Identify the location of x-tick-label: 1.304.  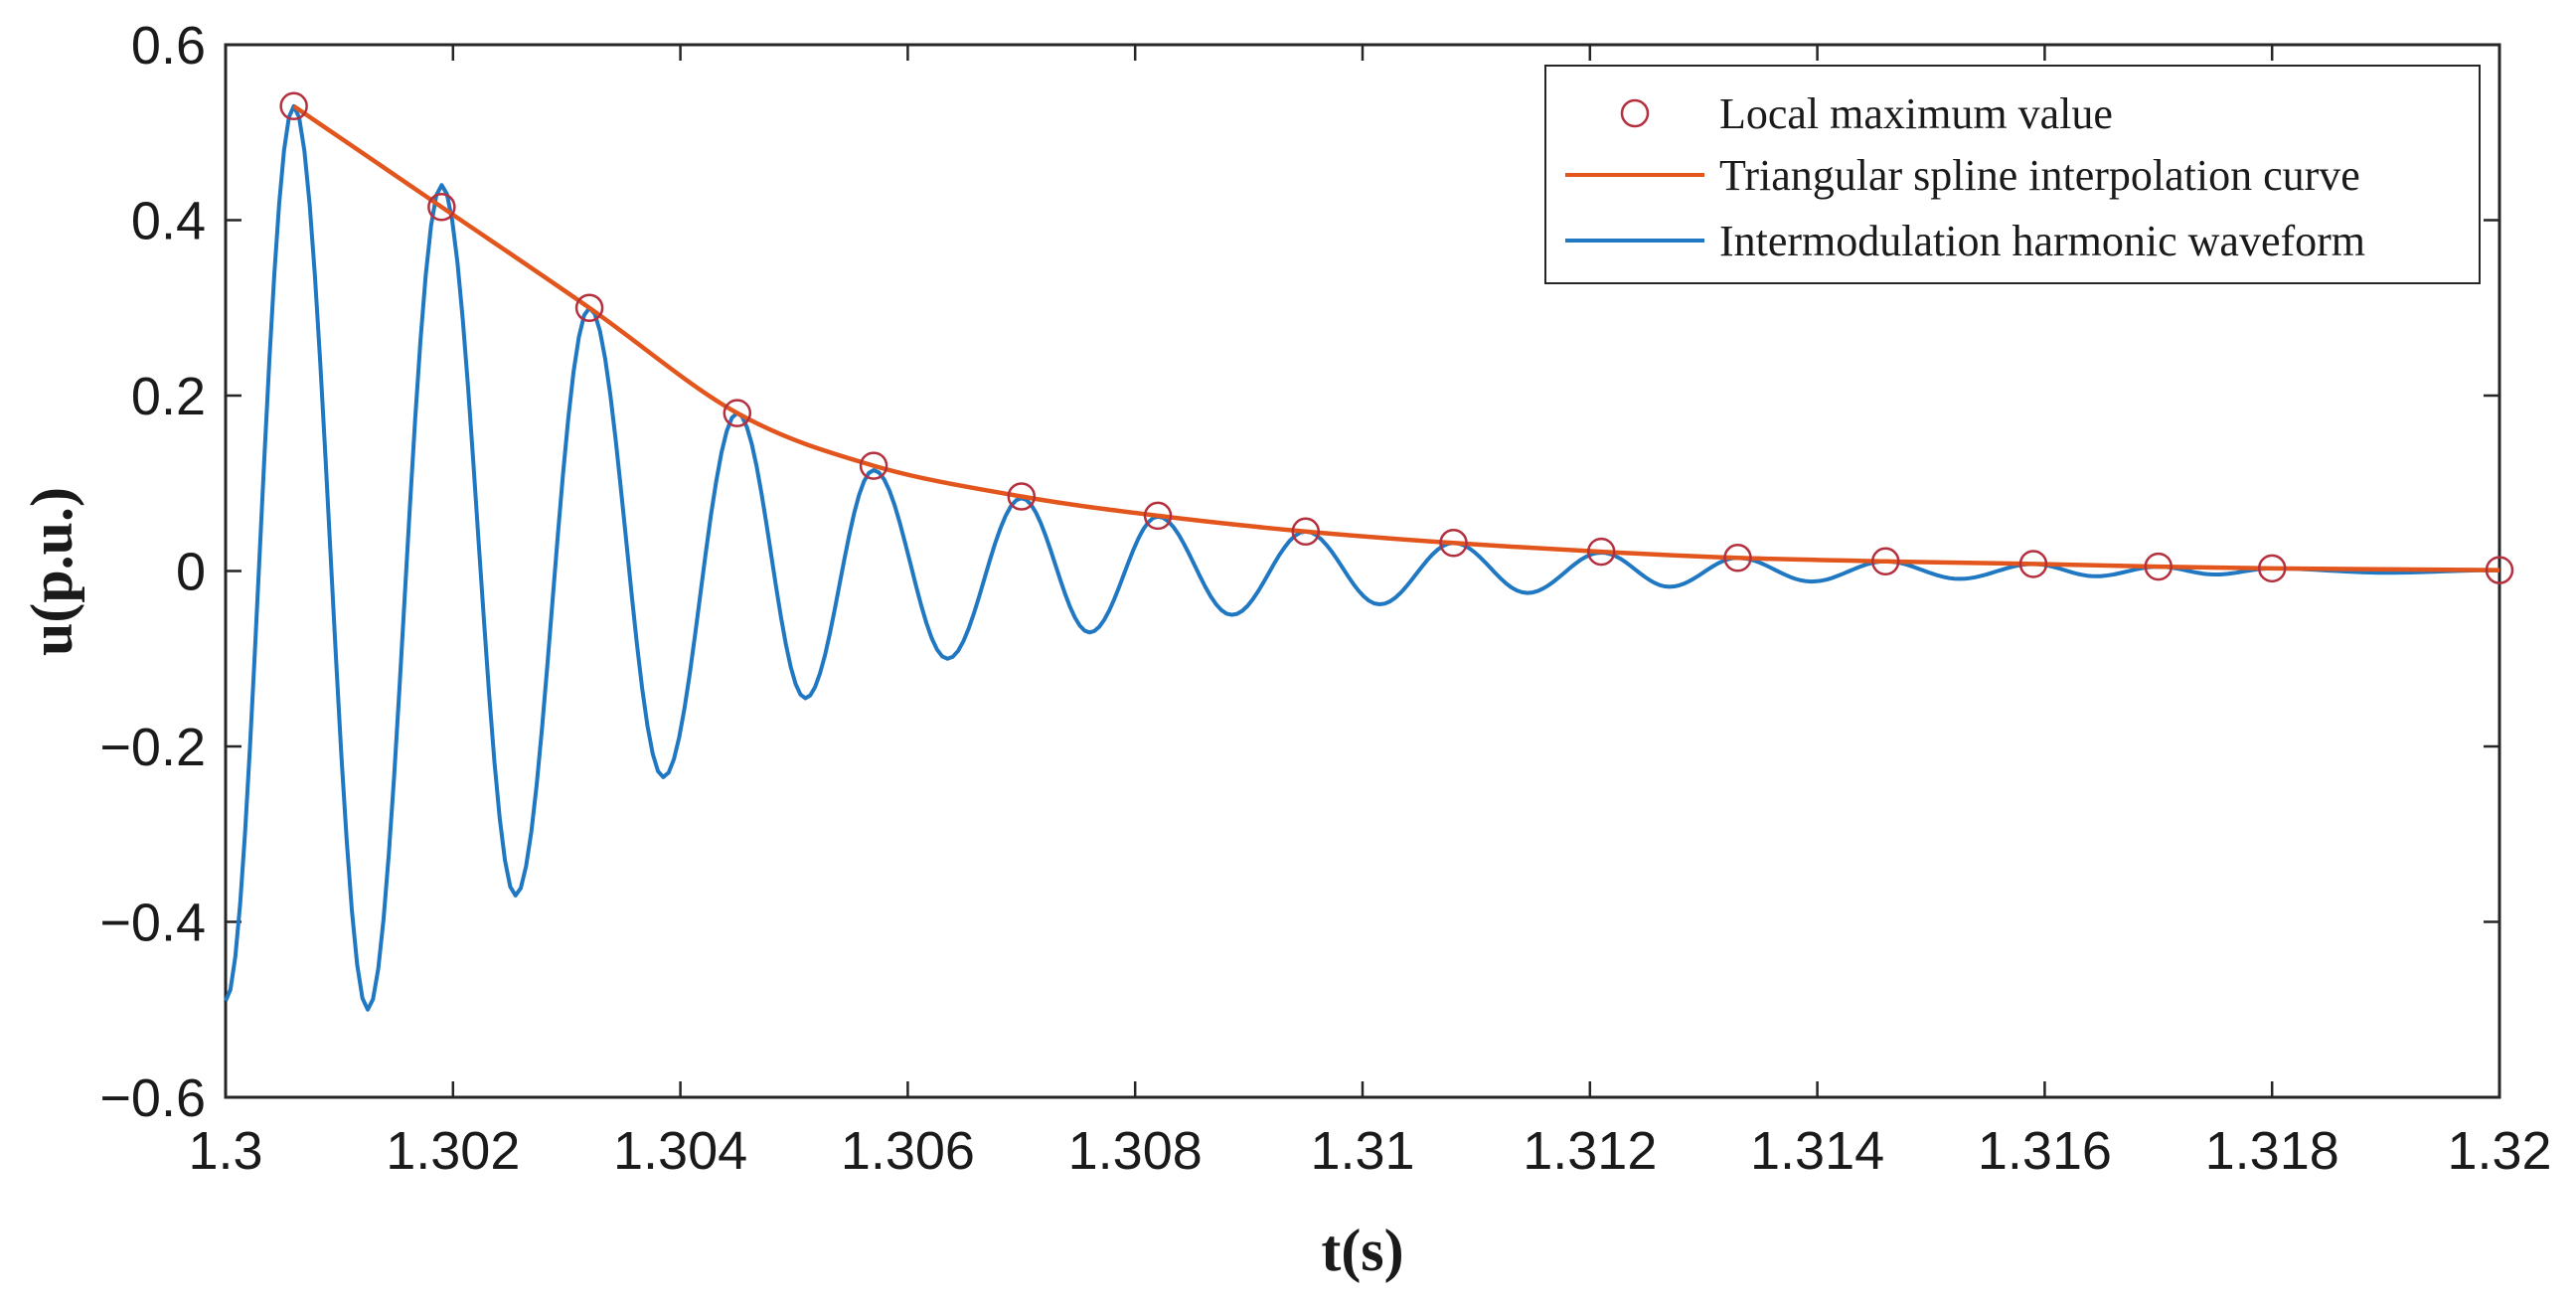
(680, 1151).